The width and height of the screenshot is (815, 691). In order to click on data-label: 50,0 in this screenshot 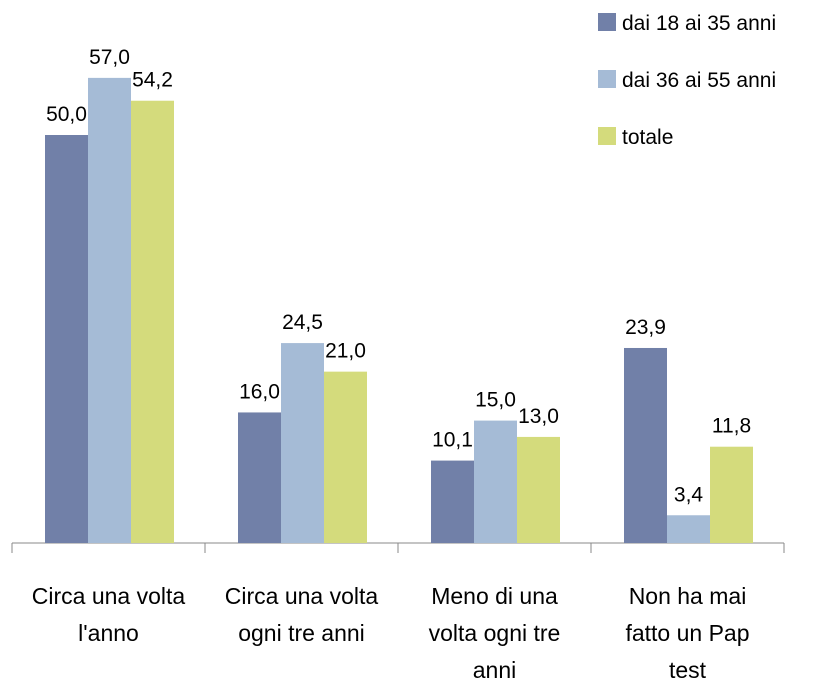, I will do `click(66, 114)`.